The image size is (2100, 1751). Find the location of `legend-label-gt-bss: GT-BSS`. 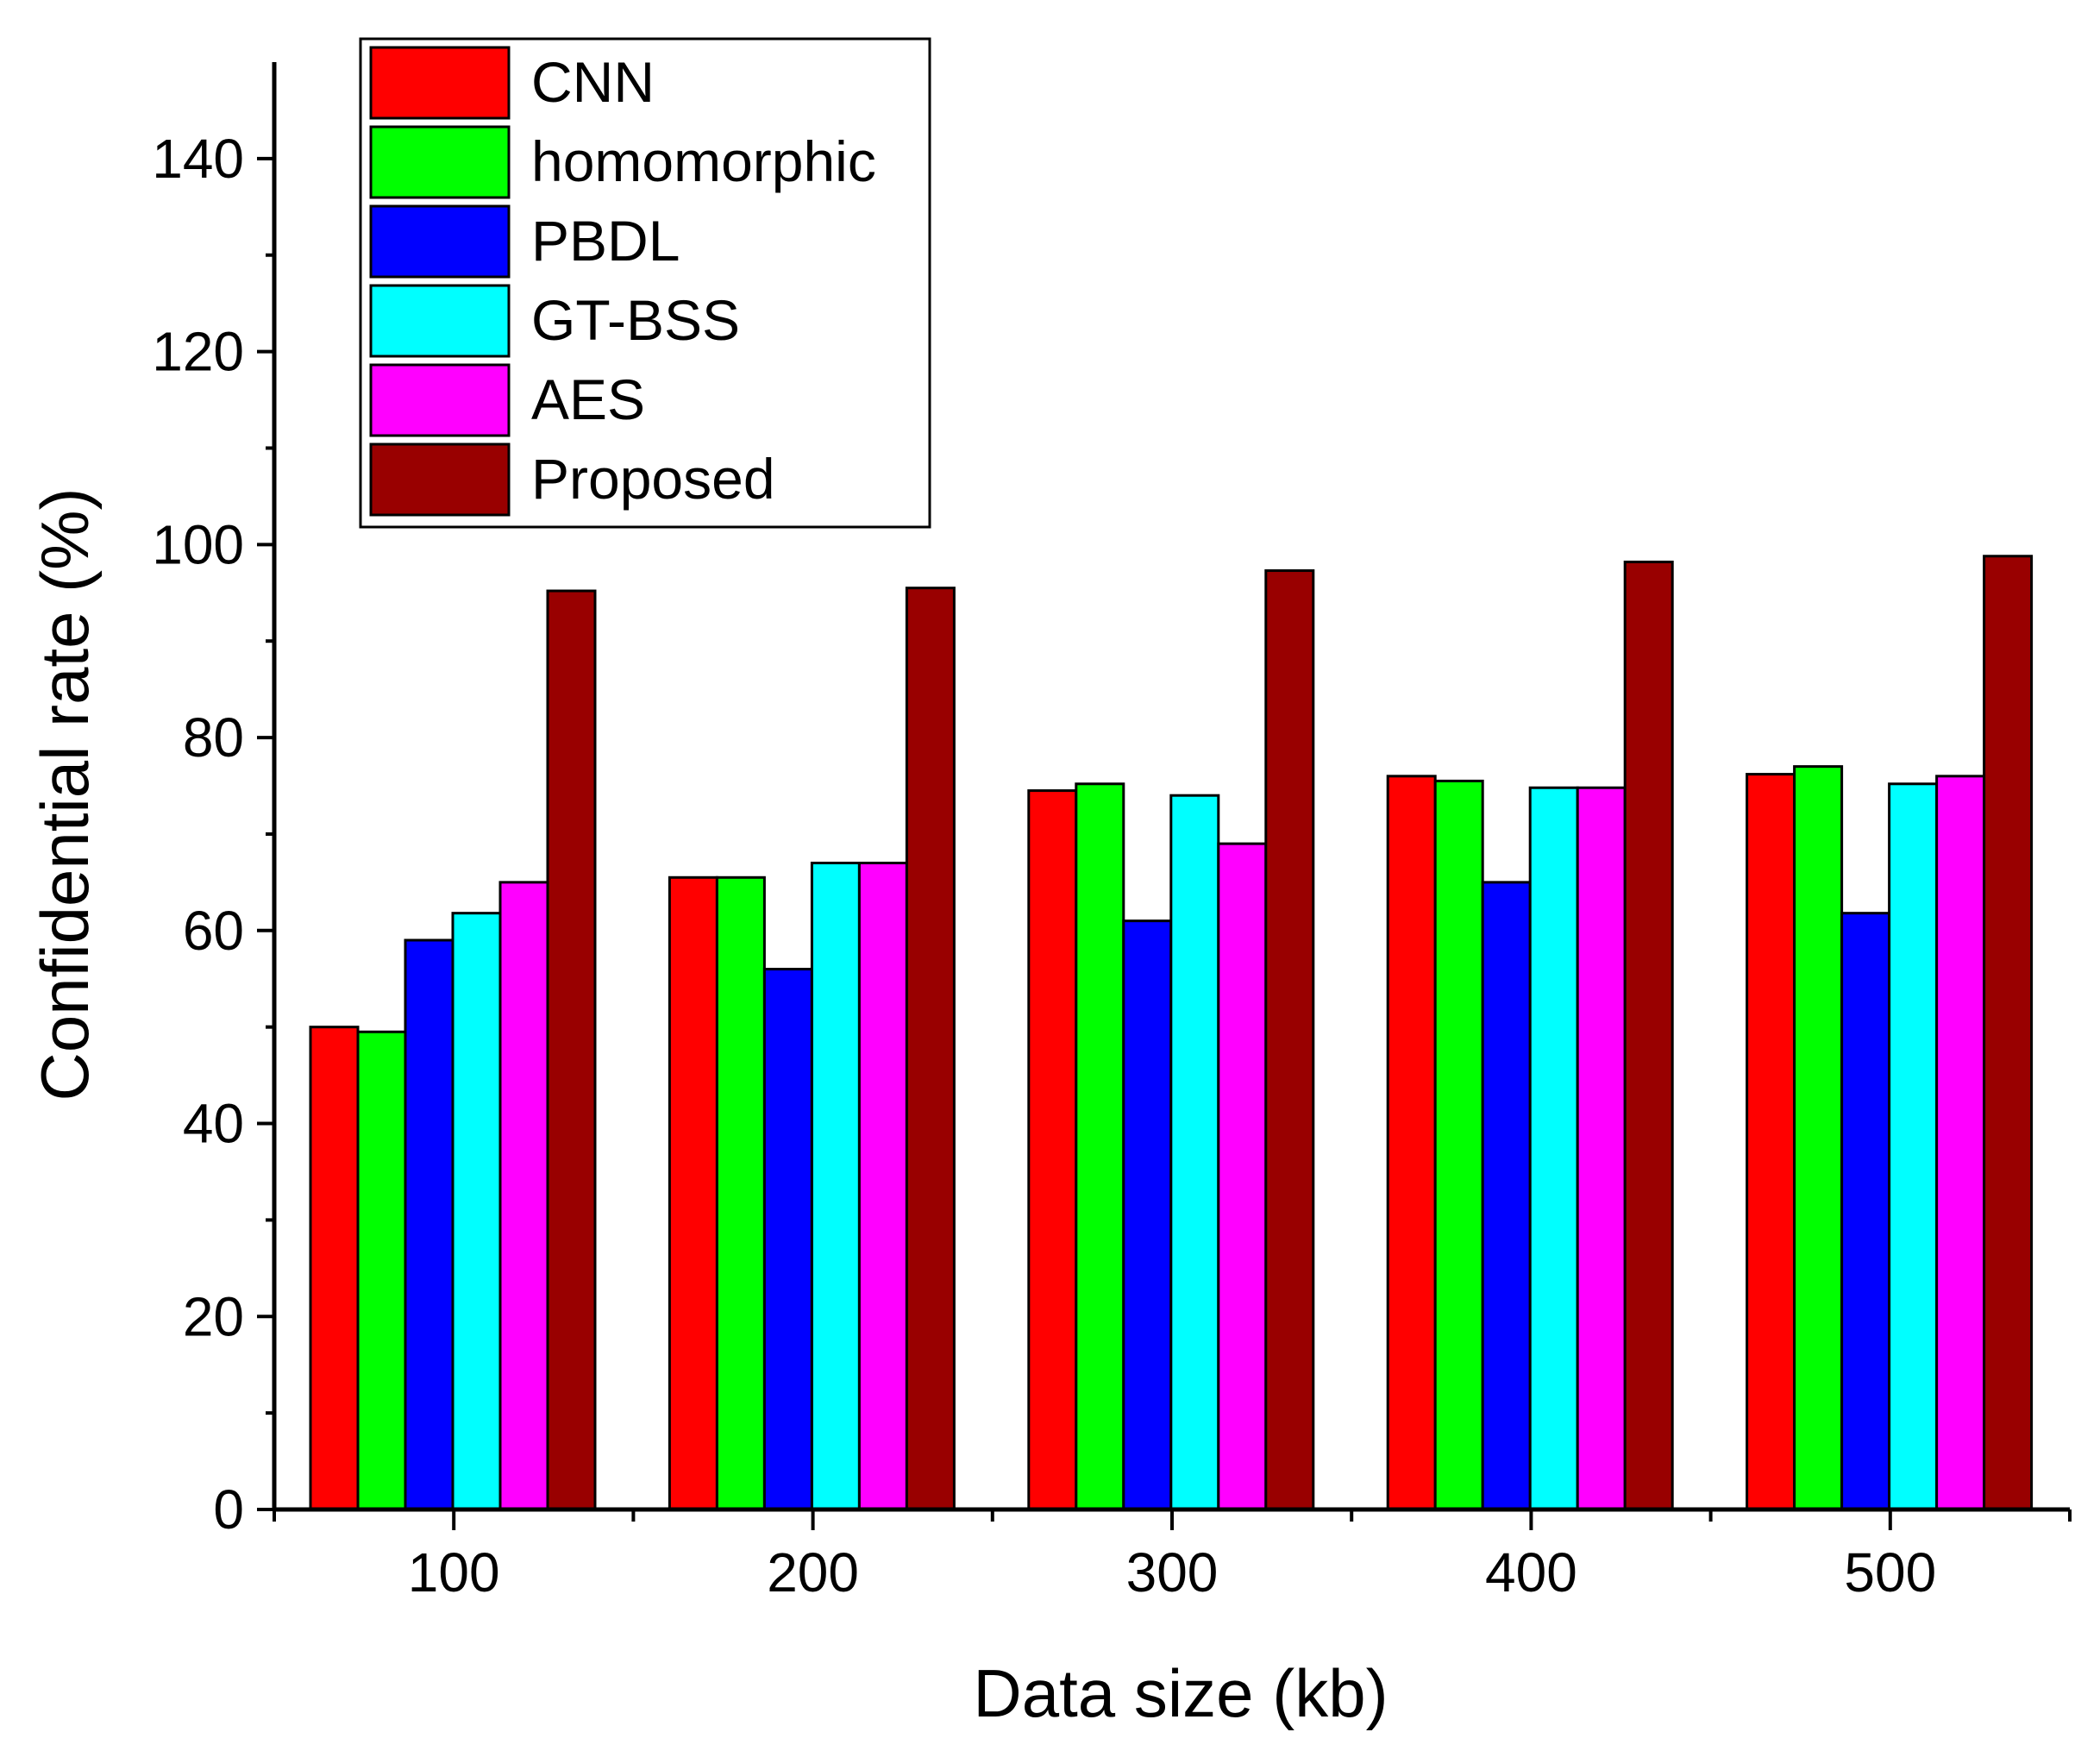

legend-label-gt-bss: GT-BSS is located at coordinates (636, 320).